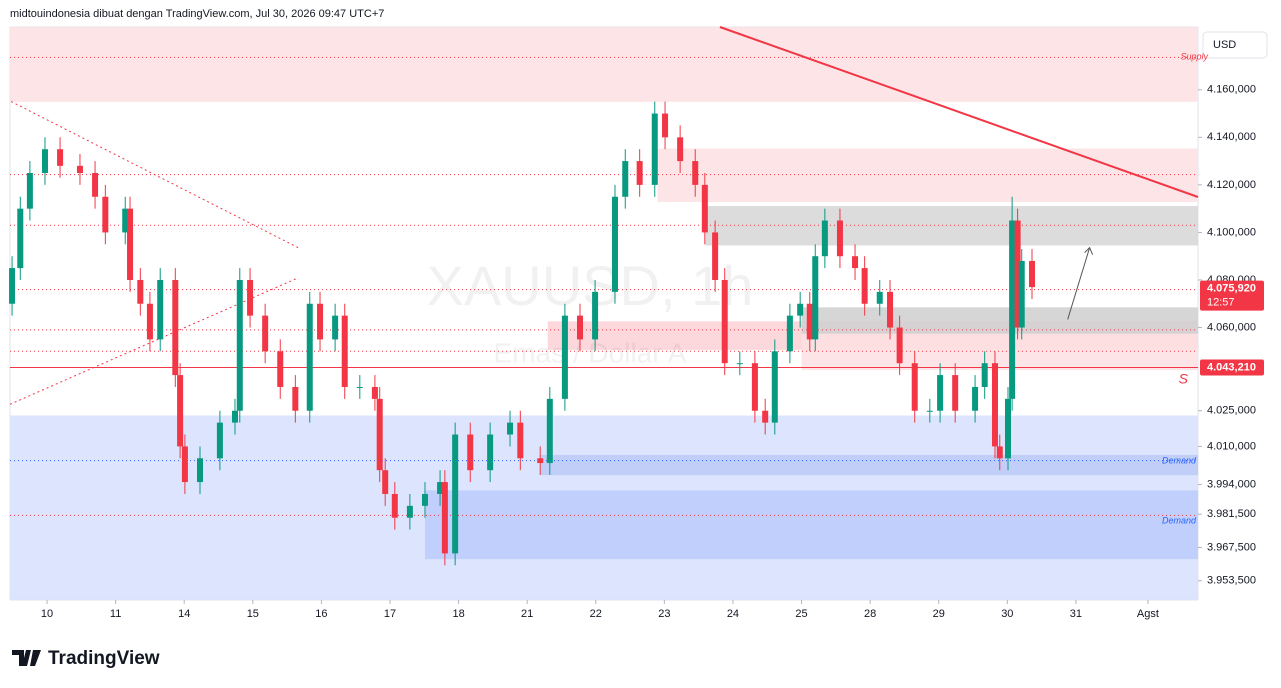 The width and height of the screenshot is (1281, 688). What do you see at coordinates (1231, 327) in the screenshot?
I see `y-tick-label: 4.060,000` at bounding box center [1231, 327].